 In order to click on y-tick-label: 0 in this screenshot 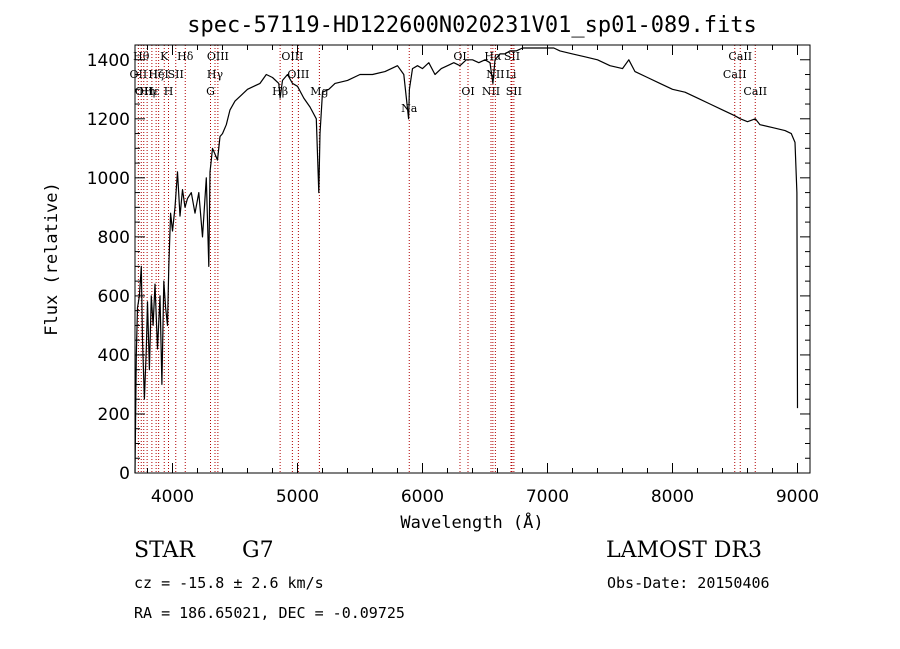, I will do `click(124, 474)`.